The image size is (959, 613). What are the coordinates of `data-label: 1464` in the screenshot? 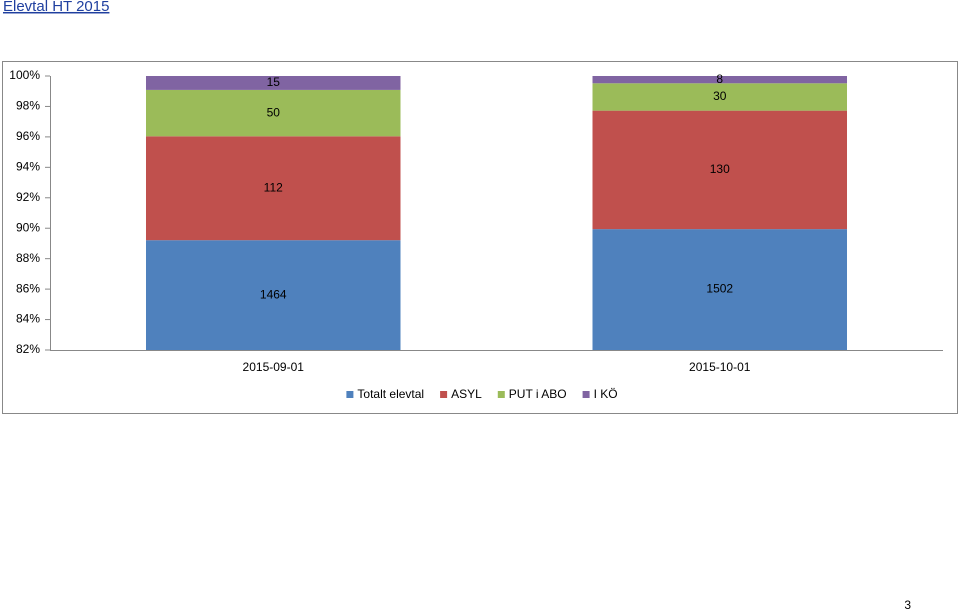 It's located at (273, 294).